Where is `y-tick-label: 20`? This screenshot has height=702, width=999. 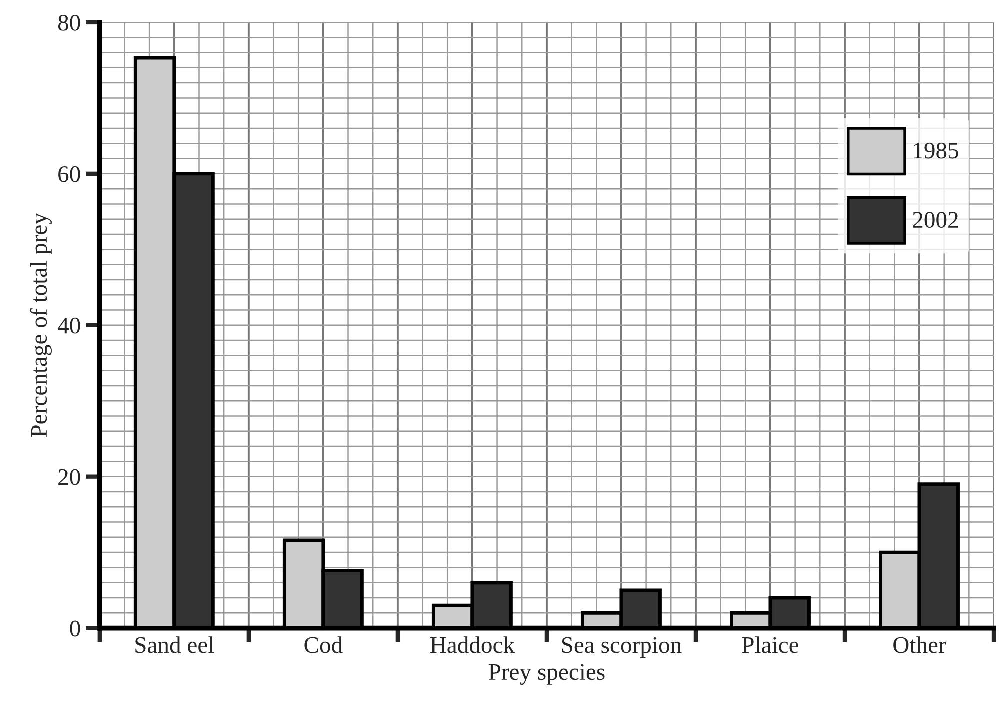 y-tick-label: 20 is located at coordinates (69, 477).